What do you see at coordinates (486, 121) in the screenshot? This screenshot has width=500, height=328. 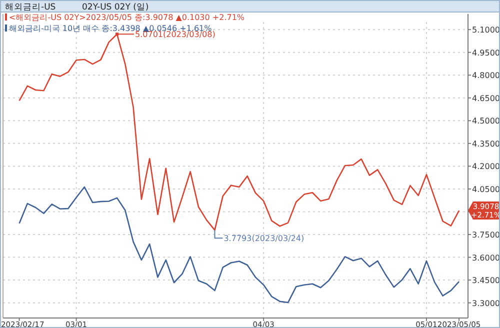 I see `y-tick-label: 4.5000` at bounding box center [486, 121].